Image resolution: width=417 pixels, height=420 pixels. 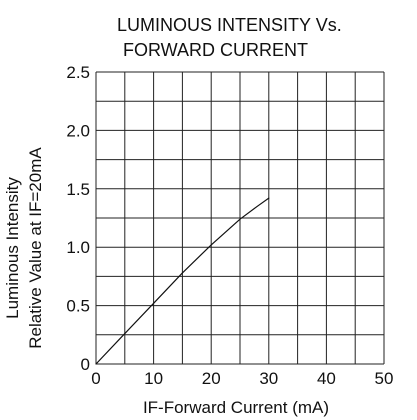 What do you see at coordinates (215, 50) in the screenshot?
I see `chart-title-line-2: FORWARD CURRENT` at bounding box center [215, 50].